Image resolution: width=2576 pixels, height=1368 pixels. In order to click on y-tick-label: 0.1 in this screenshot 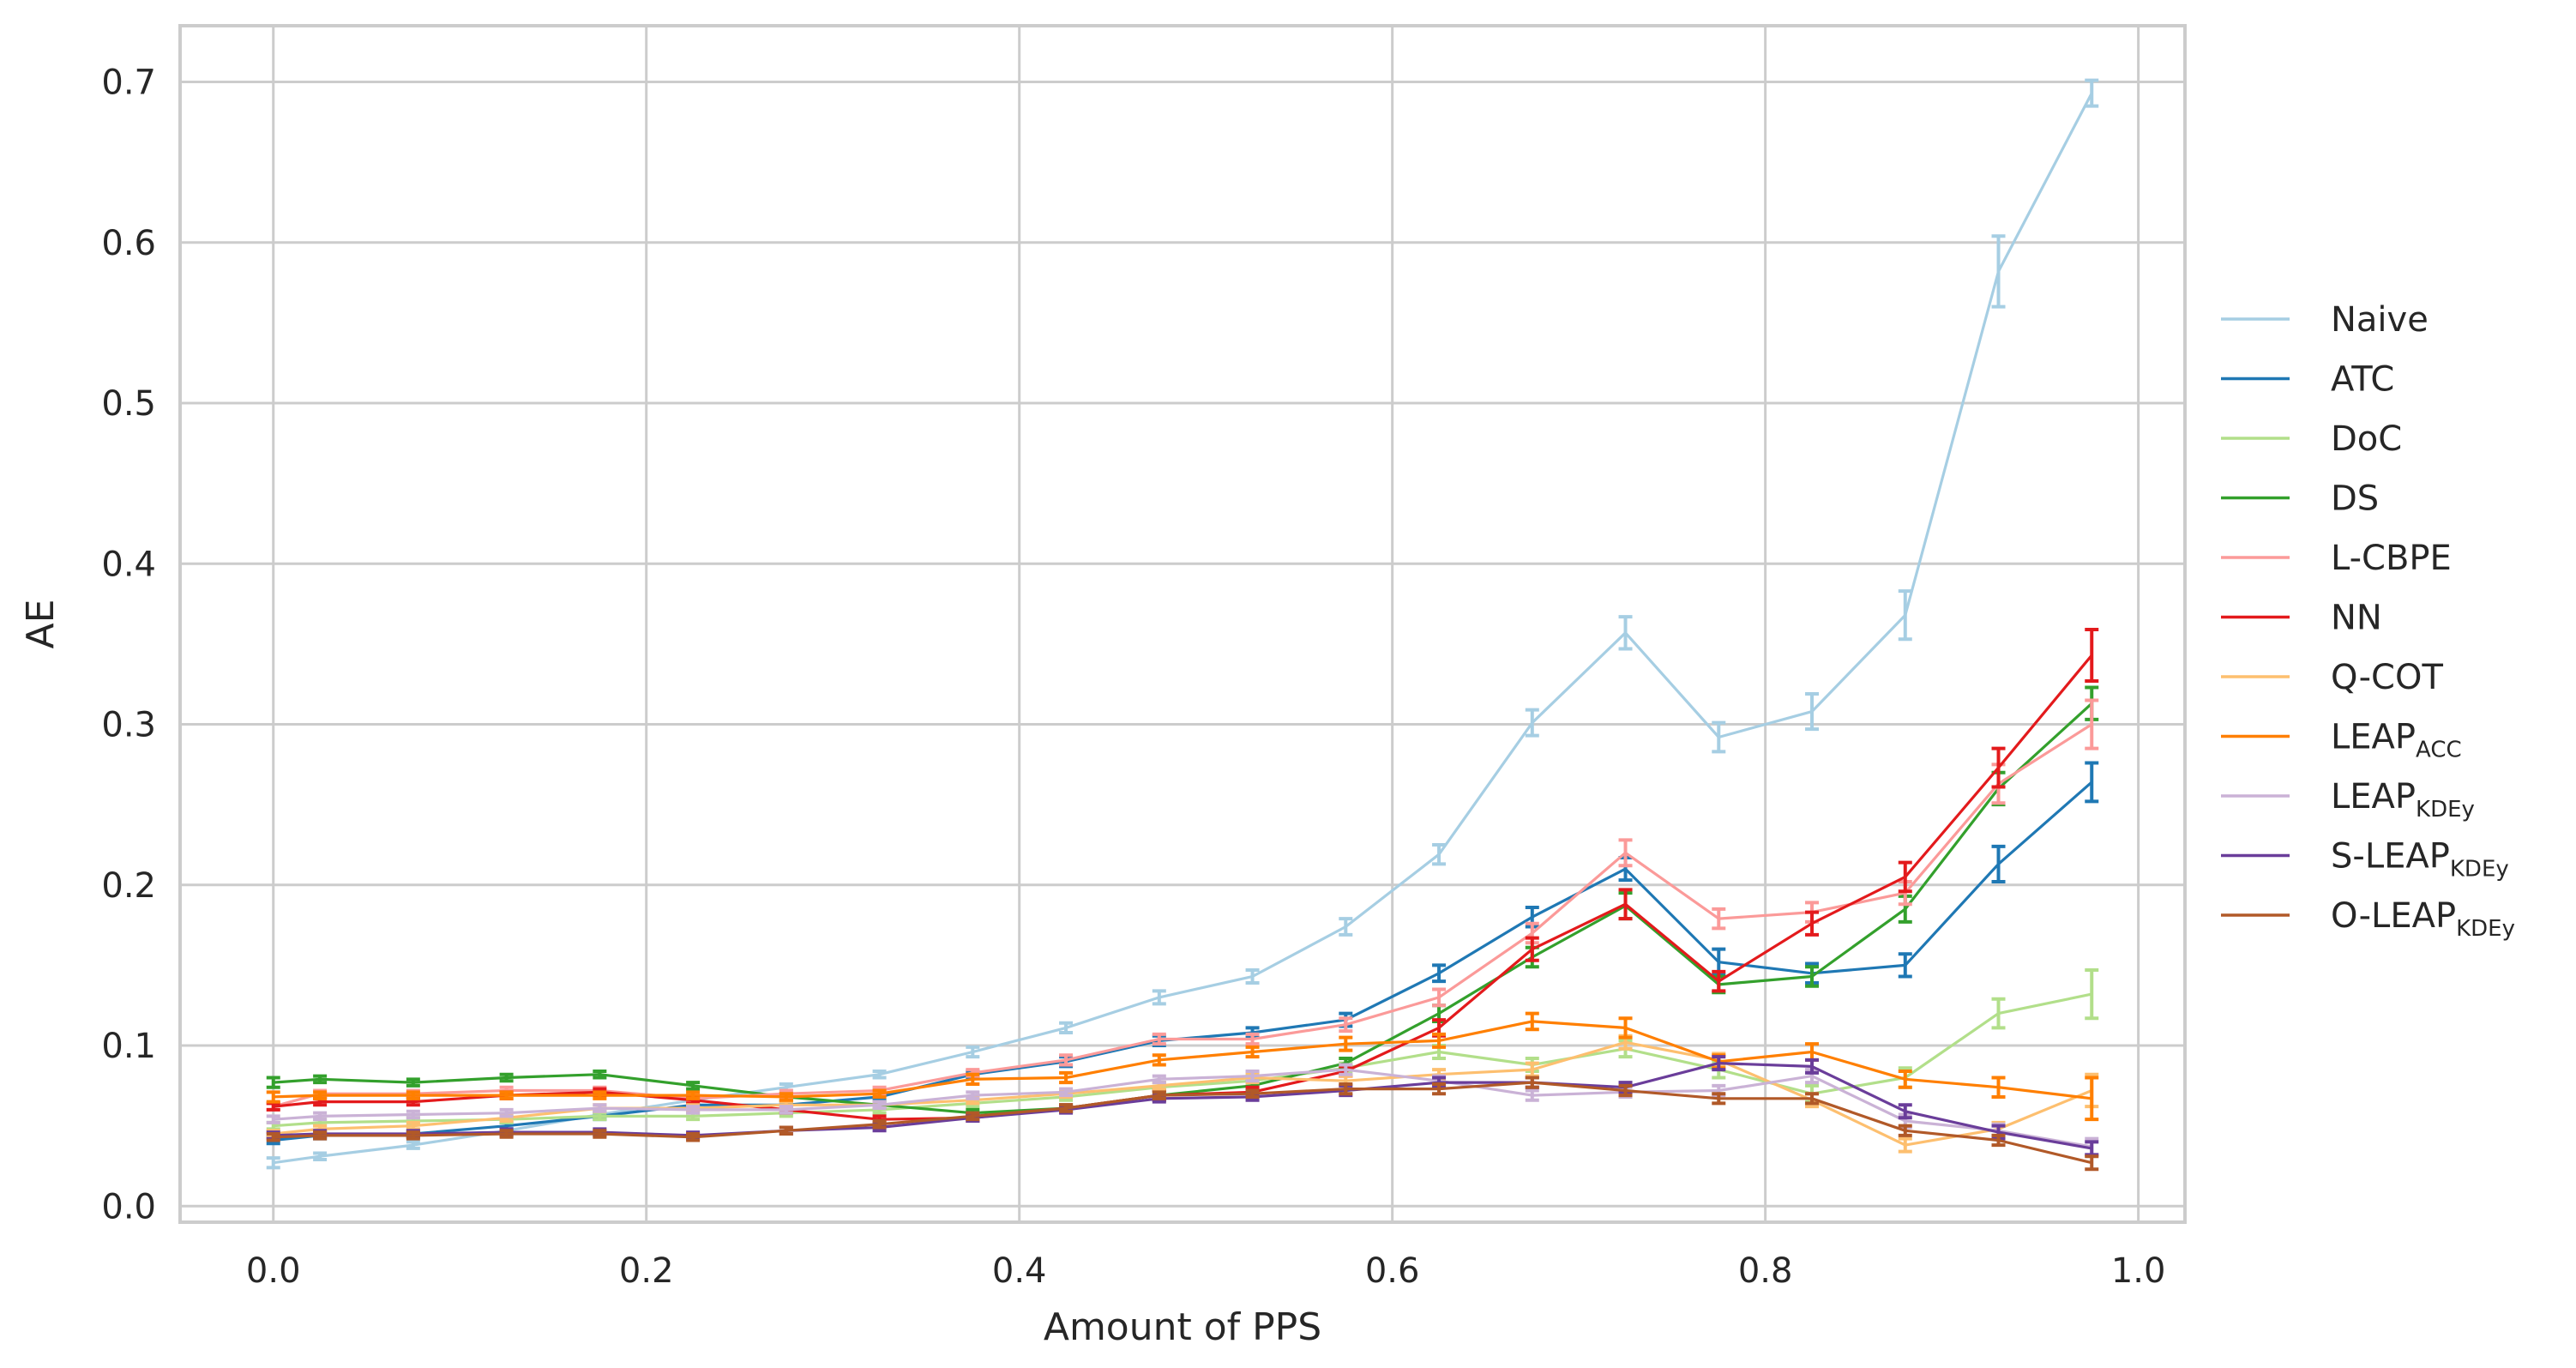, I will do `click(128, 1046)`.